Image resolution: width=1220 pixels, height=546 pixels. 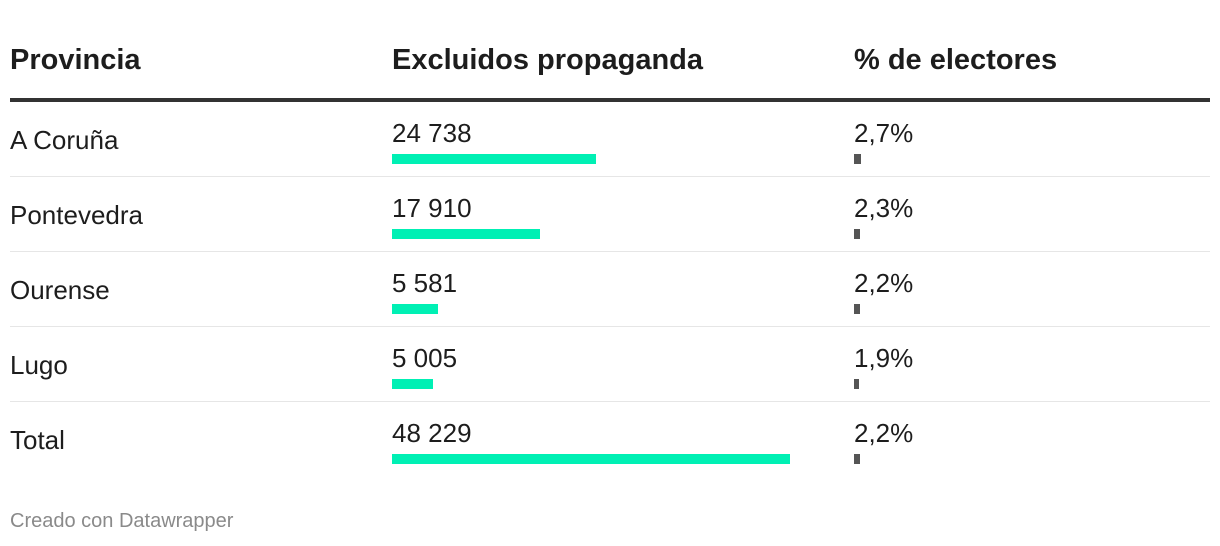 I want to click on column-header-excluidos: Excluidos propaganda, so click(x=547, y=60).